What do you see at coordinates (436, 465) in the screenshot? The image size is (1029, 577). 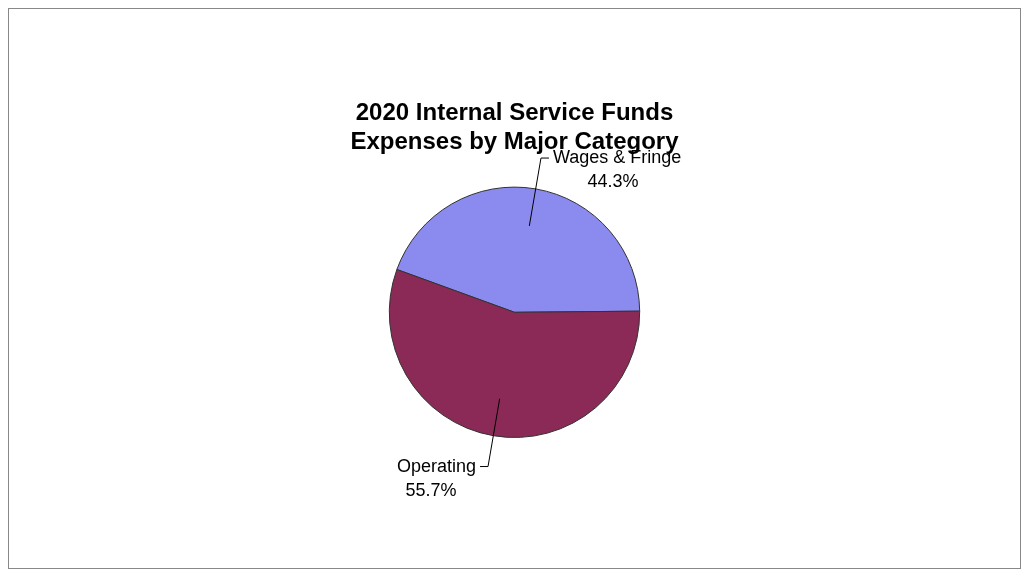 I see `slice-label: Operating` at bounding box center [436, 465].